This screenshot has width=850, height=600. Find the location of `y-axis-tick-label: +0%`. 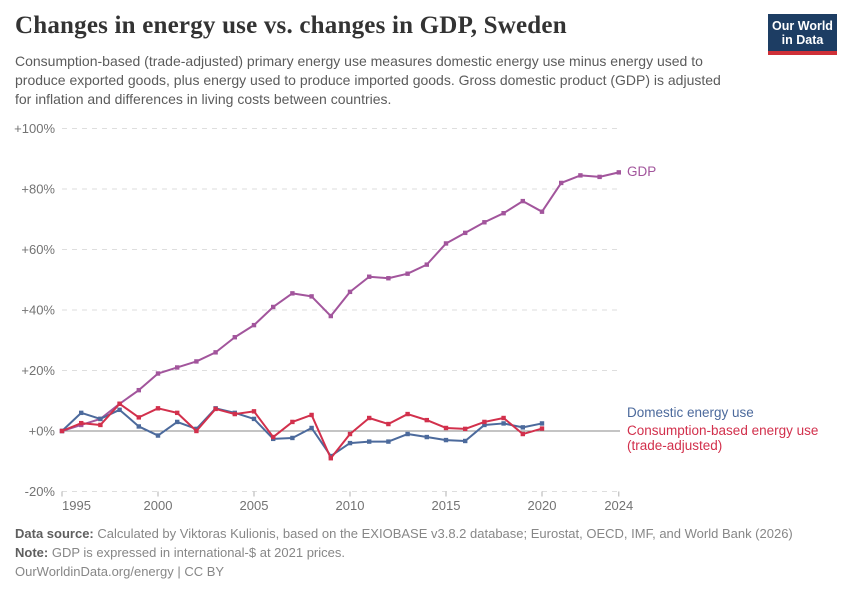

y-axis-tick-label: +0% is located at coordinates (42, 431).